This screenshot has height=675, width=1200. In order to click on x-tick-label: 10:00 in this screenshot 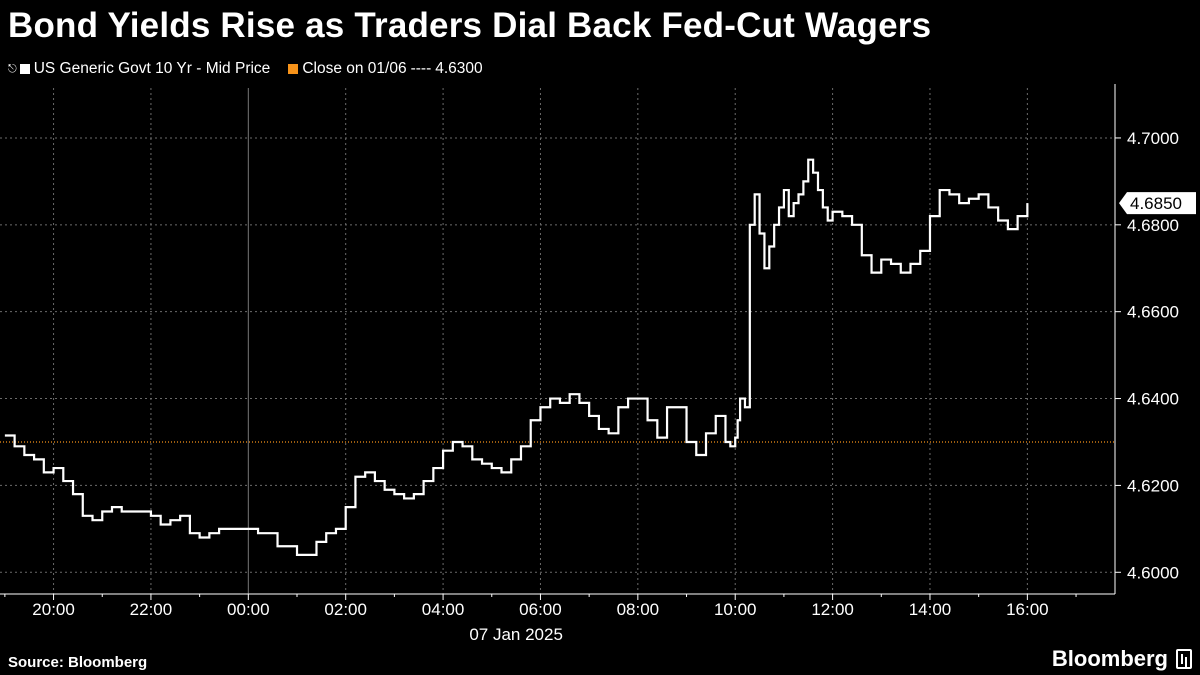, I will do `click(735, 609)`.